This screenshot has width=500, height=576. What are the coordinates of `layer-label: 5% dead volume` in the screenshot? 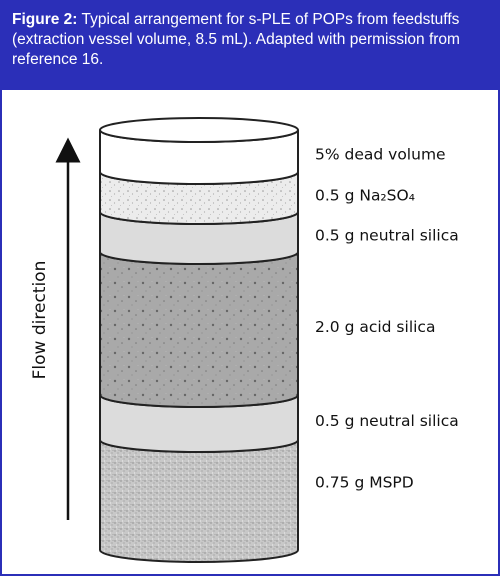 It's located at (380, 155).